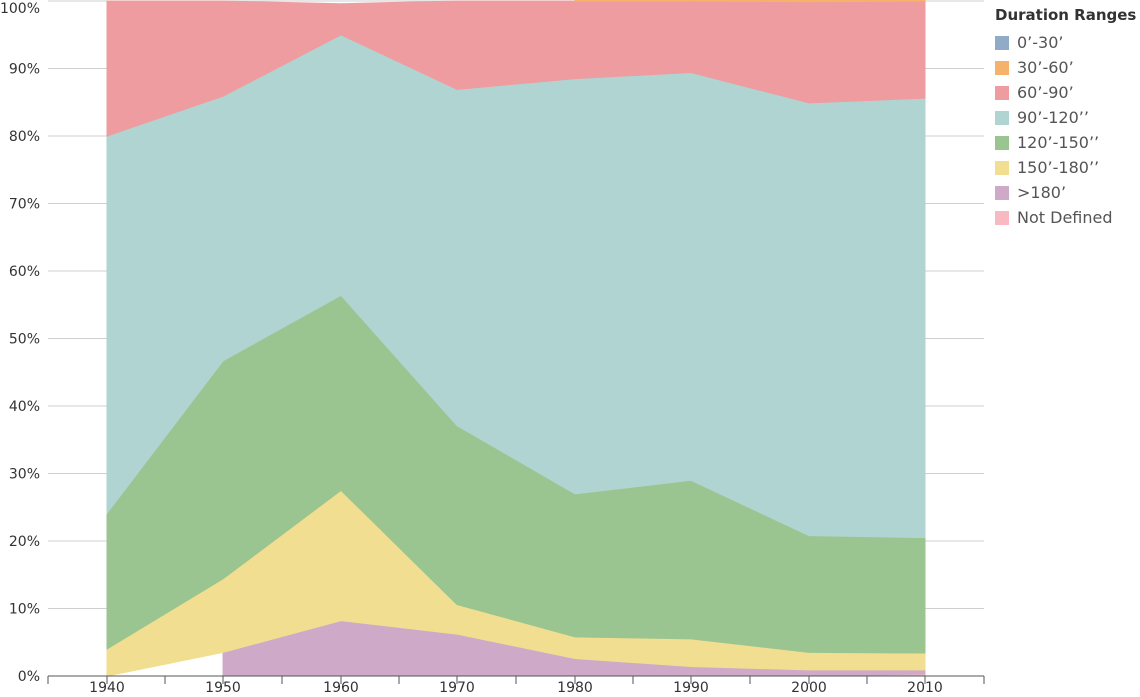  I want to click on legend-title: Duration Ranges, so click(1066, 15).